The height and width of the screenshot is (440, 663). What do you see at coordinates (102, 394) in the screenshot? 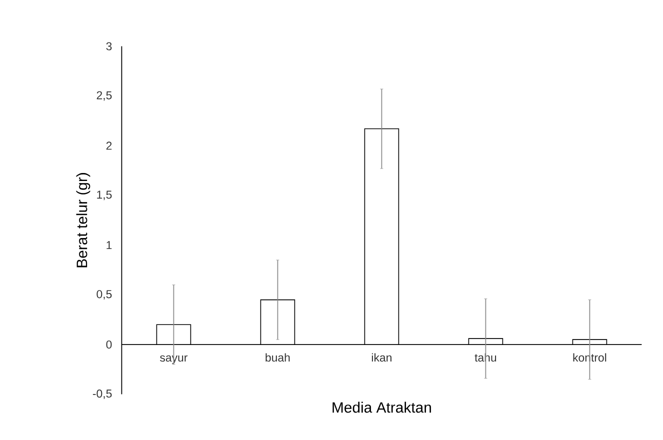
I see `y-tick-label: -0,5` at bounding box center [102, 394].